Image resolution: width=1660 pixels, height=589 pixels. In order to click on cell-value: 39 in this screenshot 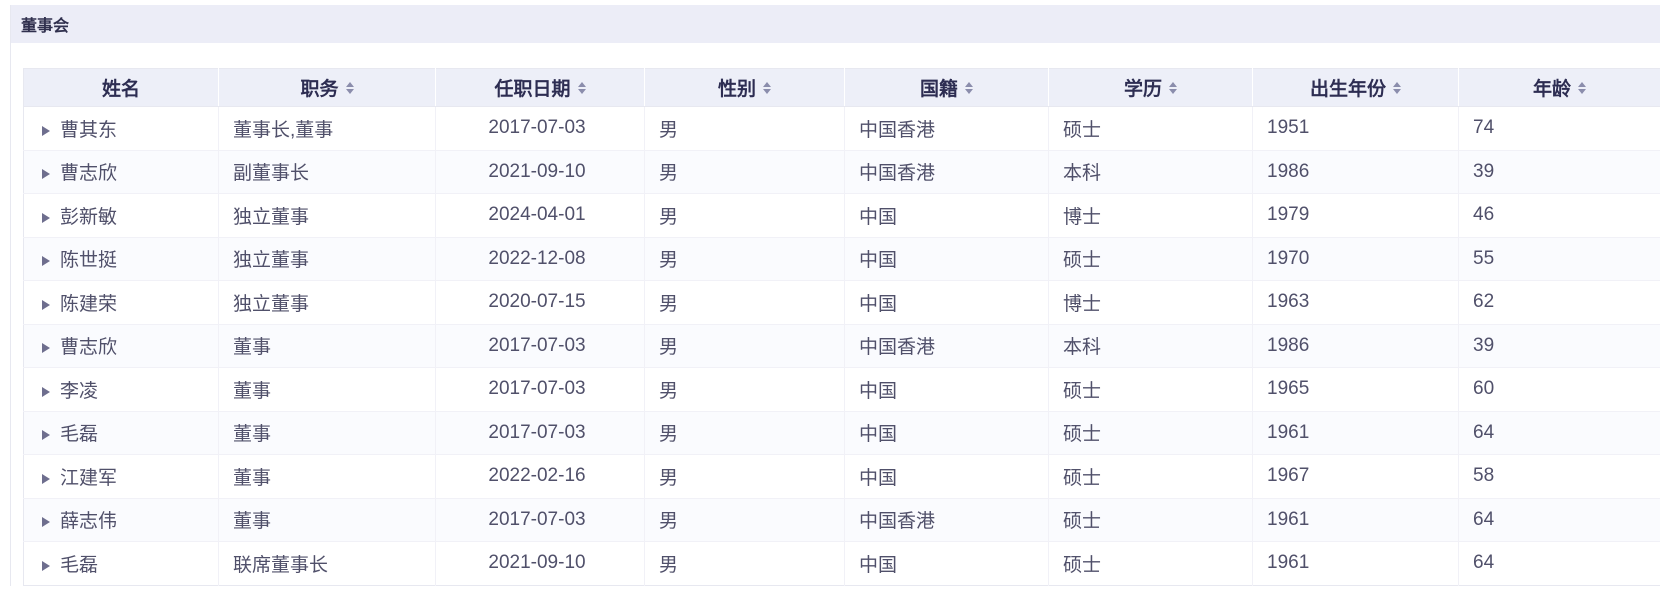, I will do `click(1483, 345)`.